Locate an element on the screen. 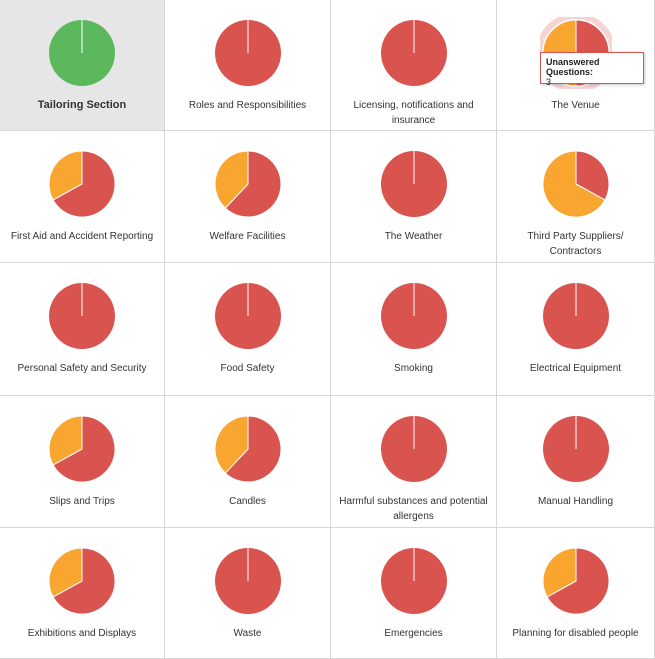  section-tile: Waste is located at coordinates (248, 593).